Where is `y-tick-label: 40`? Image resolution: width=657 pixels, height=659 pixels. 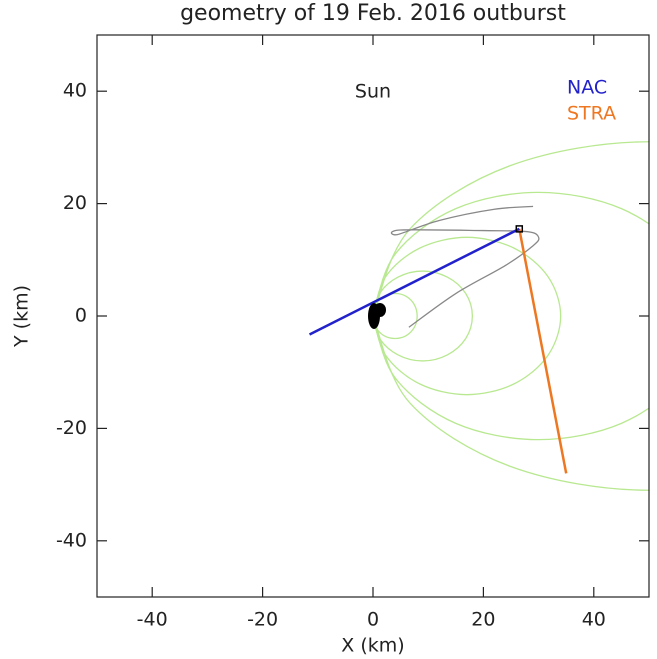 y-tick-label: 40 is located at coordinates (75, 91).